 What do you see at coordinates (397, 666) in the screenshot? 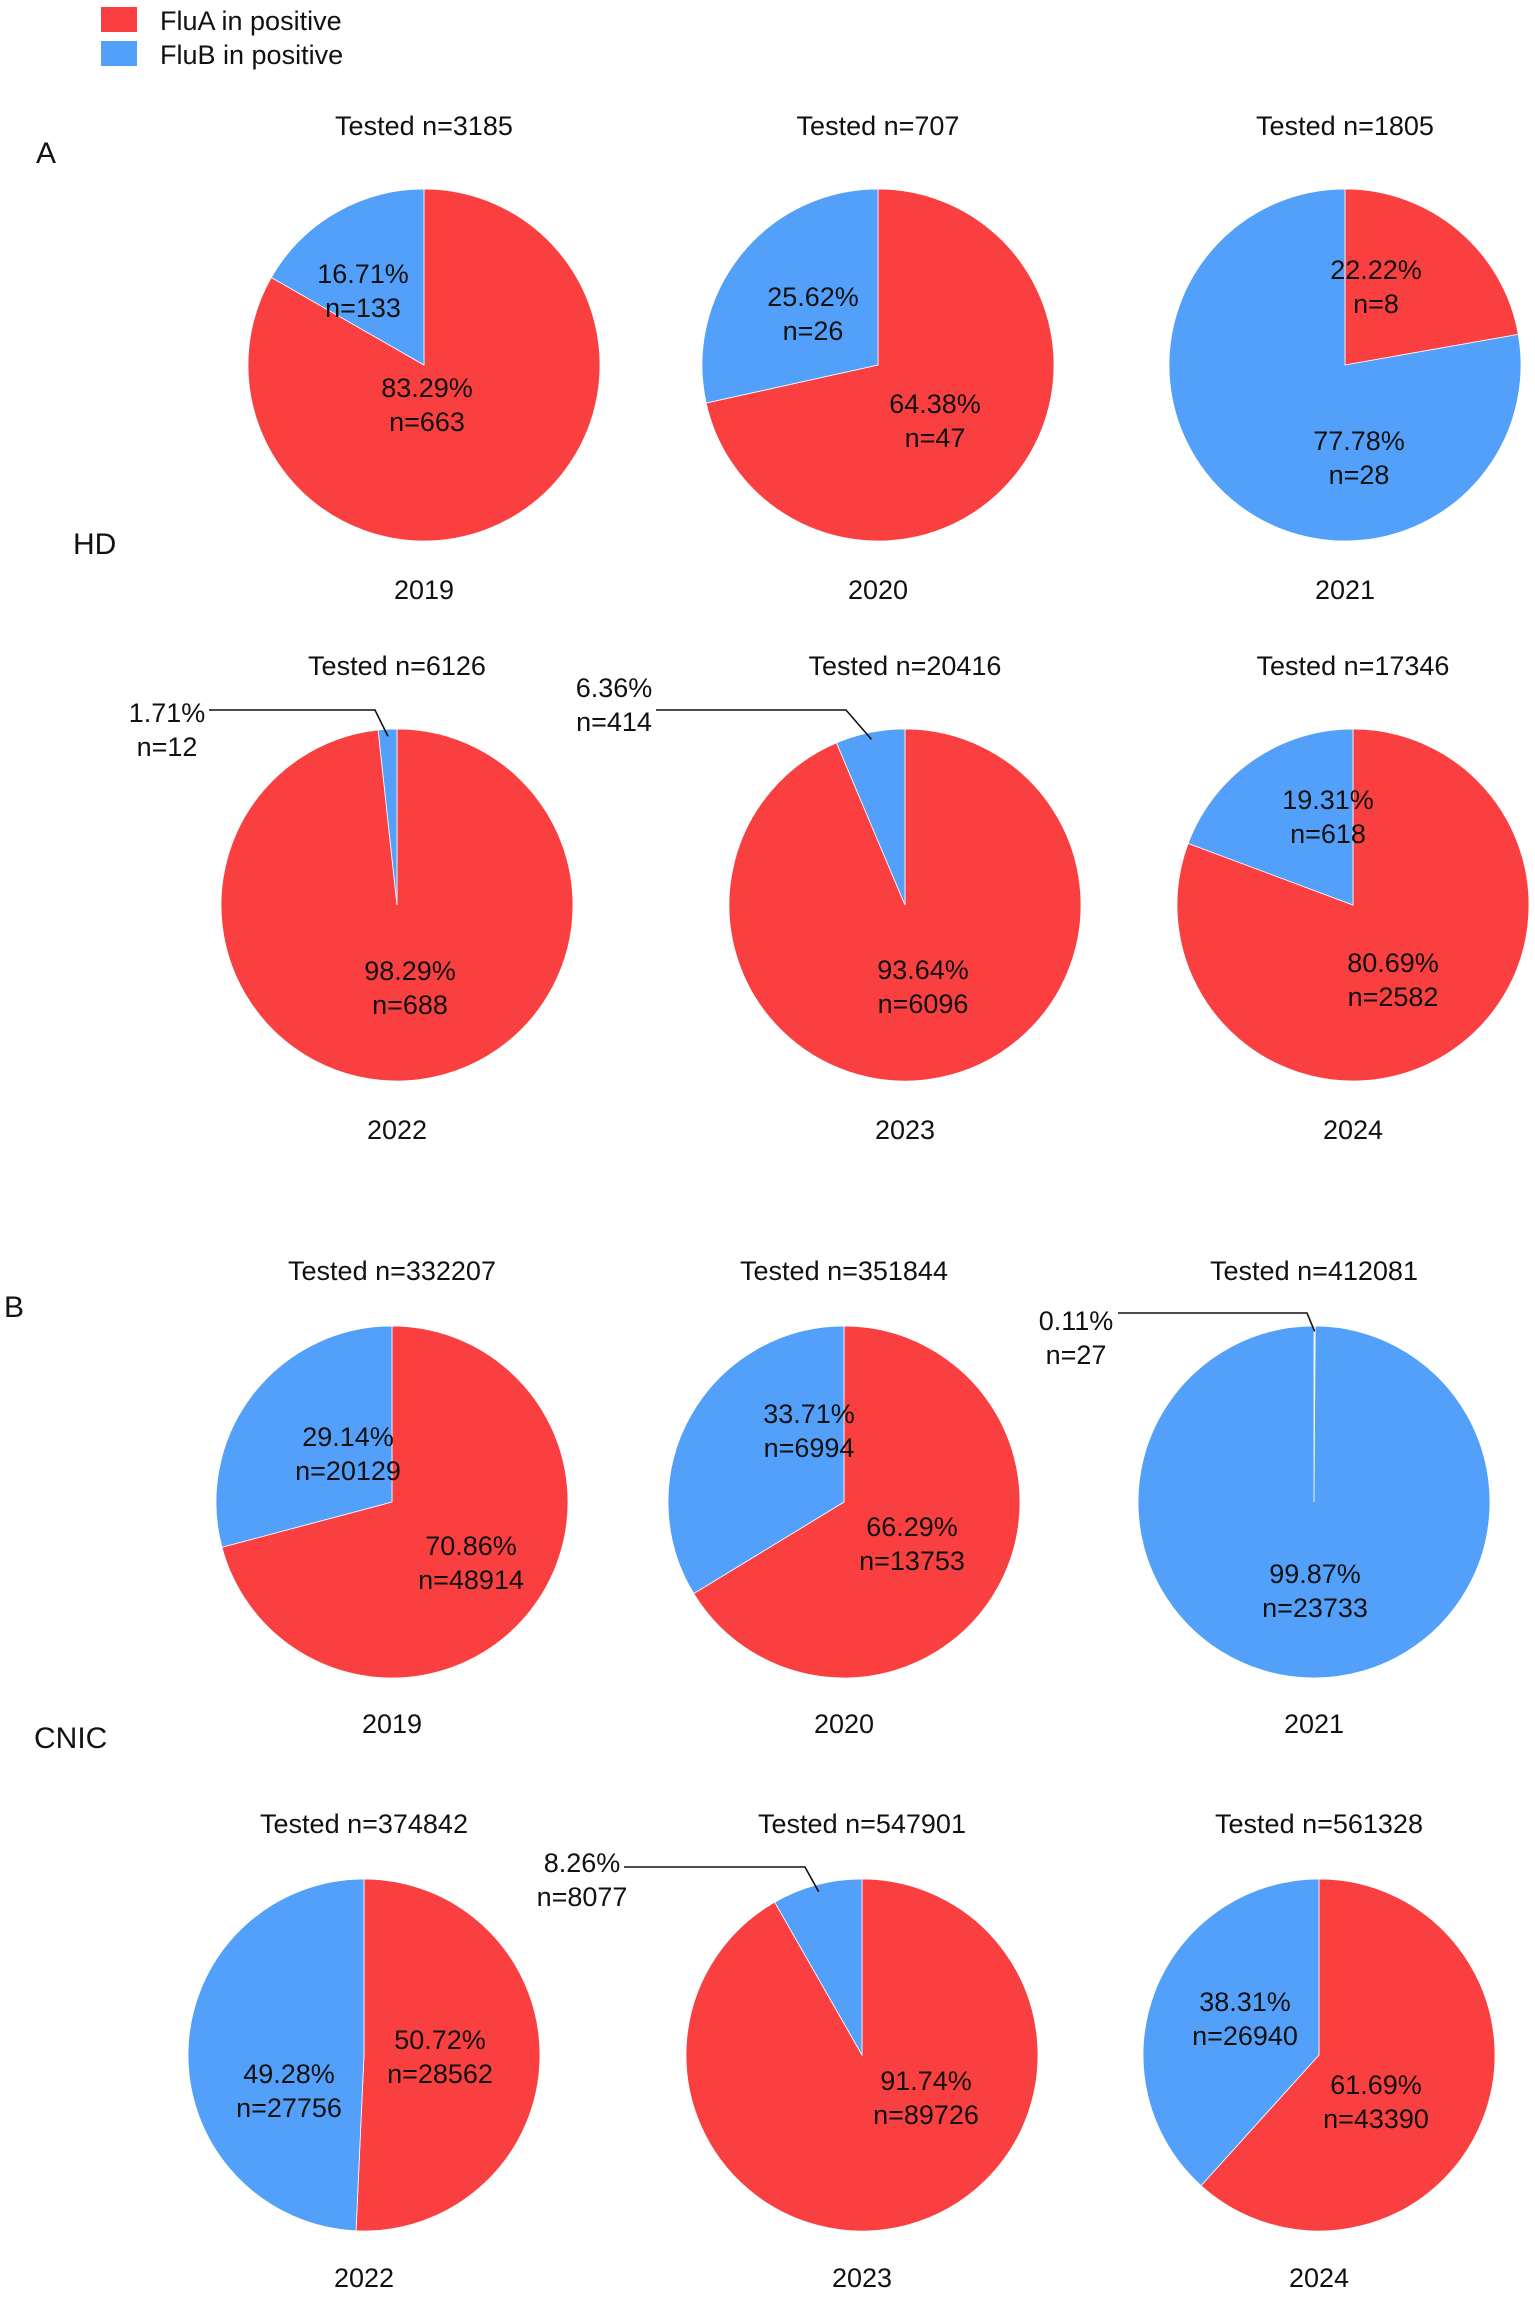
I see `pie-title: Tested n=6126` at bounding box center [397, 666].